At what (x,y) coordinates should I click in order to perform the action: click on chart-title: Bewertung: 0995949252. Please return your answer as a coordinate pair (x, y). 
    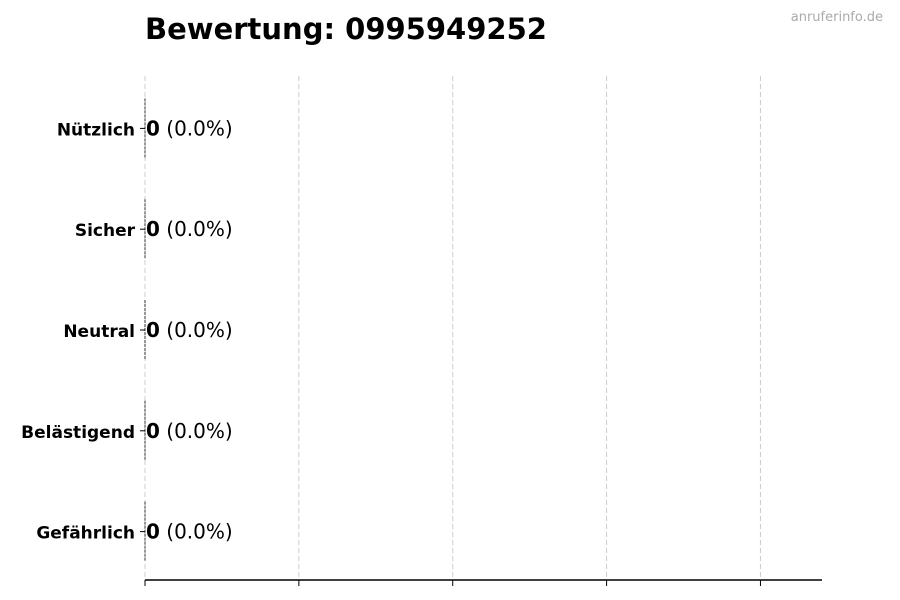
    Looking at the image, I should click on (346, 29).